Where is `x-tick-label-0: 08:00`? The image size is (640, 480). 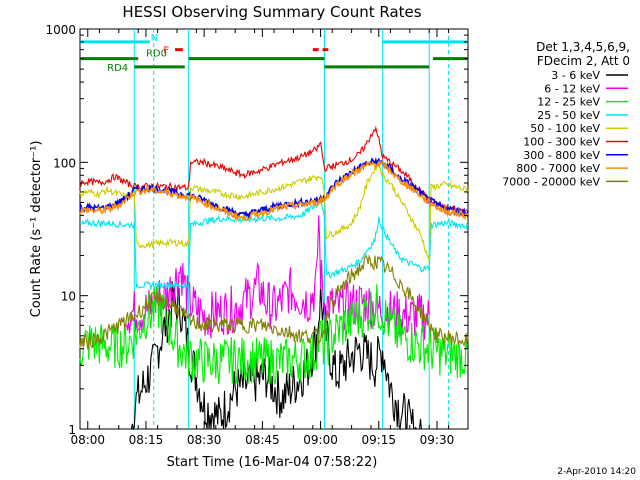 x-tick-label-0: 08:00 is located at coordinates (87, 440).